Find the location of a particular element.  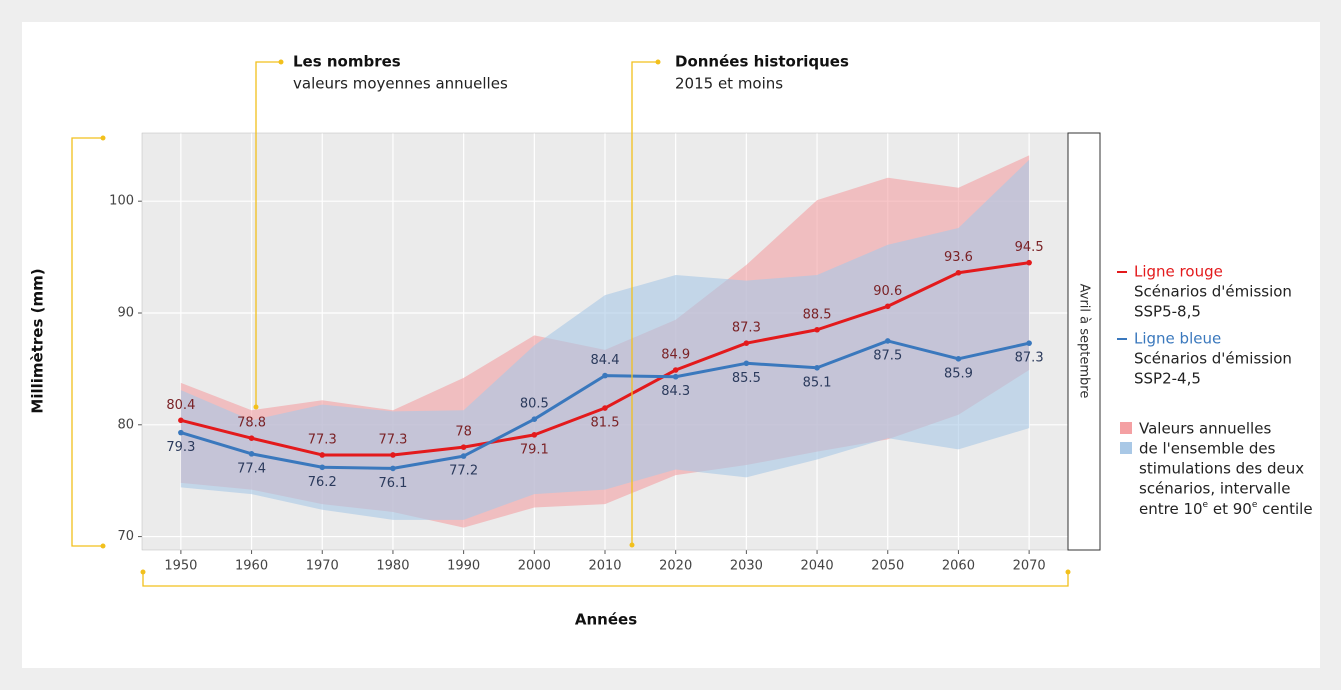

data-label: 88.5 is located at coordinates (817, 314).